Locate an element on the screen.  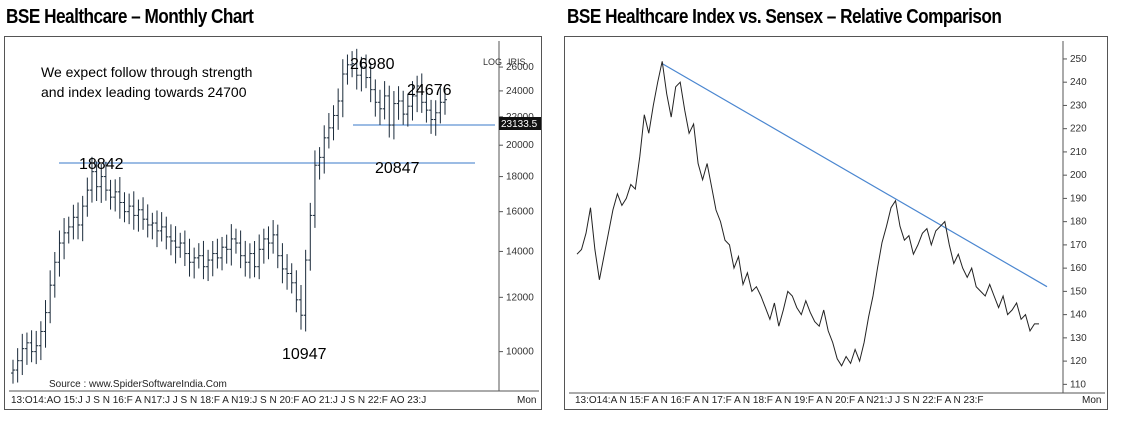
price-tick-label: 20000 is located at coordinates (520, 145).